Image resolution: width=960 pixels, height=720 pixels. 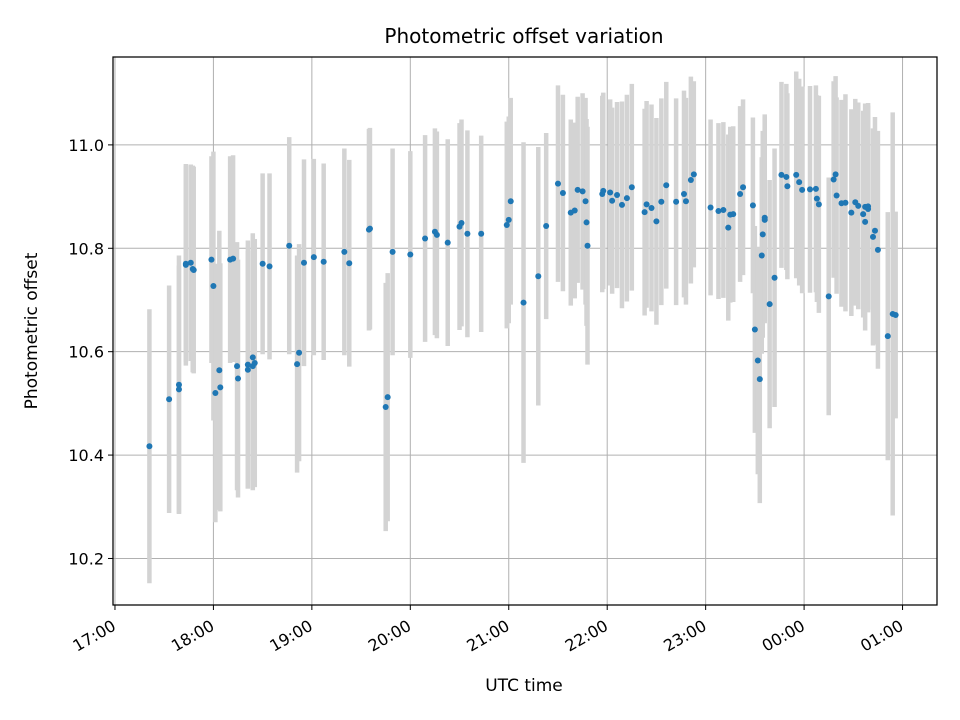 What do you see at coordinates (524, 686) in the screenshot?
I see `x-axis-title: UTC time` at bounding box center [524, 686].